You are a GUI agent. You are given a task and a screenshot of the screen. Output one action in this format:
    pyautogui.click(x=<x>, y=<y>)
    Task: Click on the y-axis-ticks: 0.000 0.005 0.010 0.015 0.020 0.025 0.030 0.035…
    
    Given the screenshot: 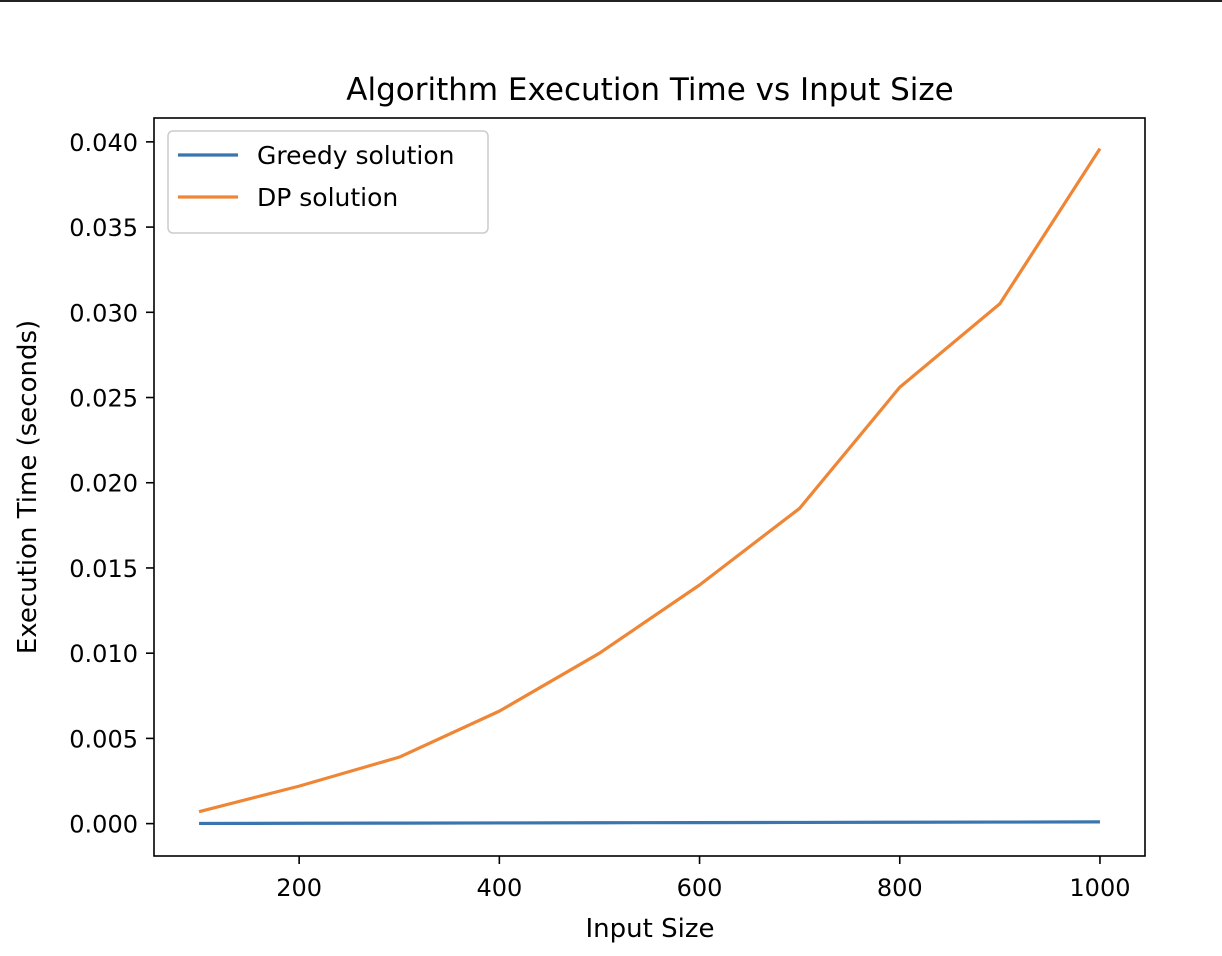 What is the action you would take?
    pyautogui.click(x=111, y=484)
    